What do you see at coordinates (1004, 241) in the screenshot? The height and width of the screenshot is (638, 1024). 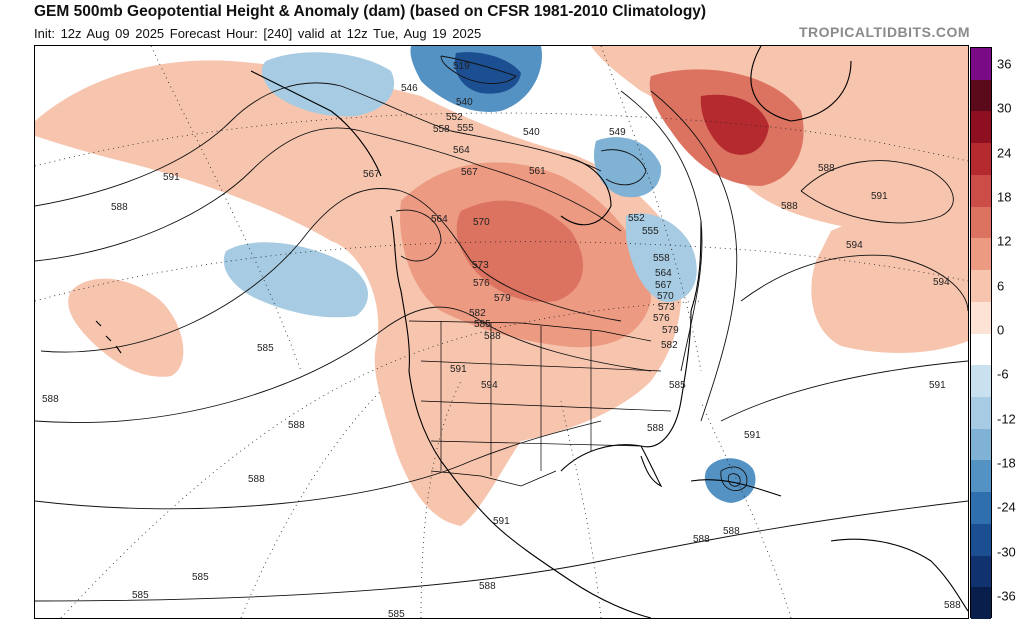 I see `colorbar-tick-label: 12` at bounding box center [1004, 241].